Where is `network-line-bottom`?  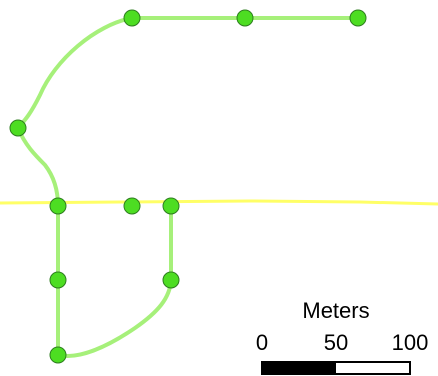 network-line-bottom is located at coordinates (114, 318).